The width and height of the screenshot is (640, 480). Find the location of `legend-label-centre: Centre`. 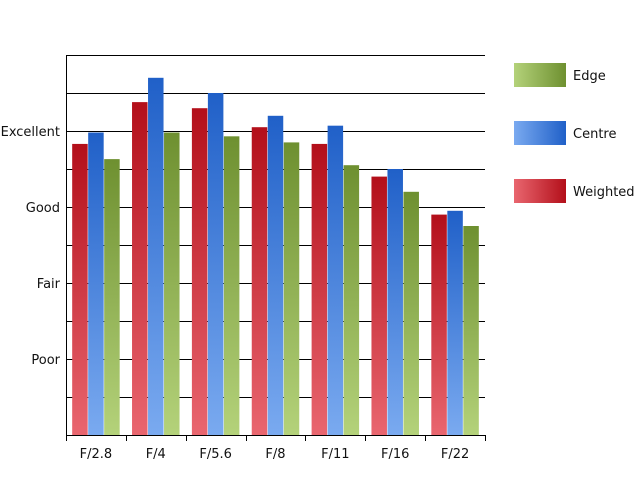

legend-label-centre: Centre is located at coordinates (594, 134).